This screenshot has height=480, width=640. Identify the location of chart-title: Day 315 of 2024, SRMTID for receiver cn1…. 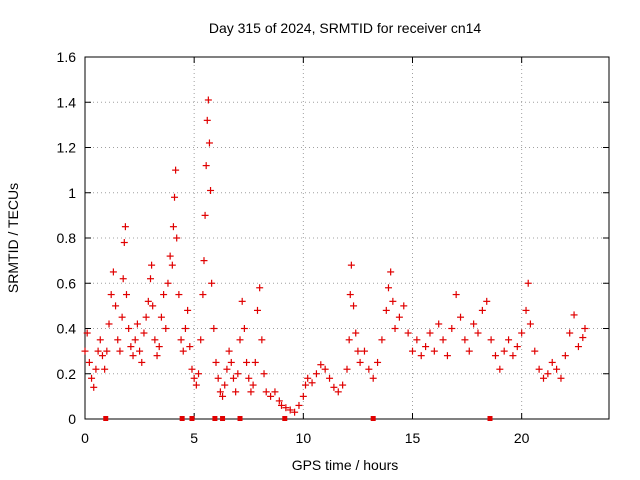
(345, 28).